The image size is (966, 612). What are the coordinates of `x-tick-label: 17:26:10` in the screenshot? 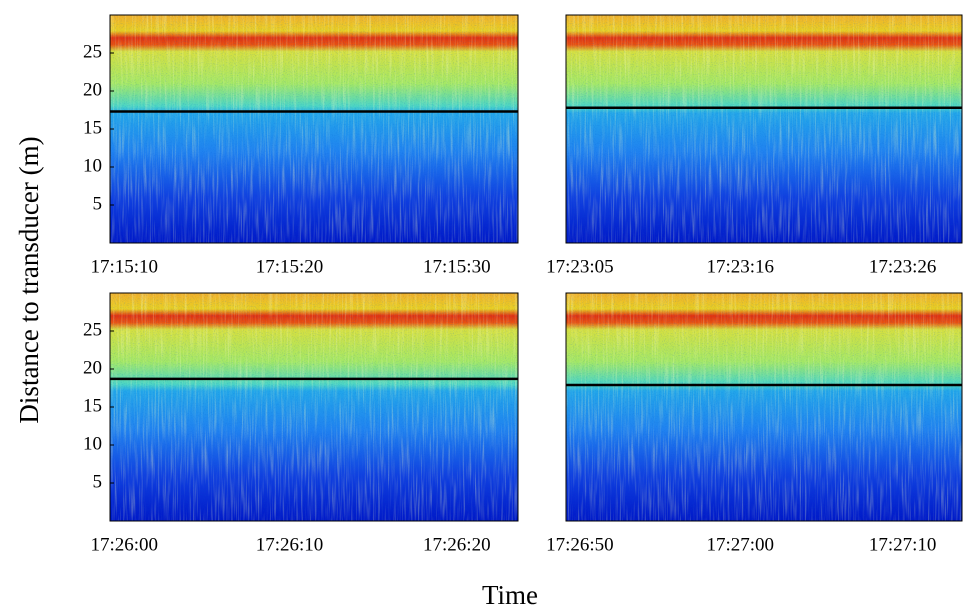 It's located at (290, 544).